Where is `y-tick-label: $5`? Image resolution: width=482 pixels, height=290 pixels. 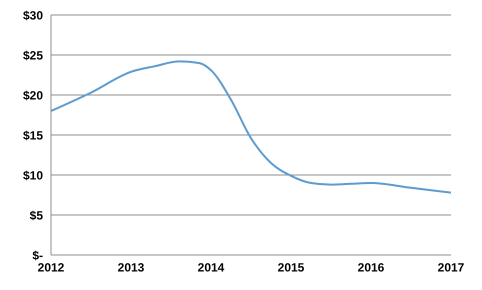 y-tick-label: $5 is located at coordinates (37, 215).